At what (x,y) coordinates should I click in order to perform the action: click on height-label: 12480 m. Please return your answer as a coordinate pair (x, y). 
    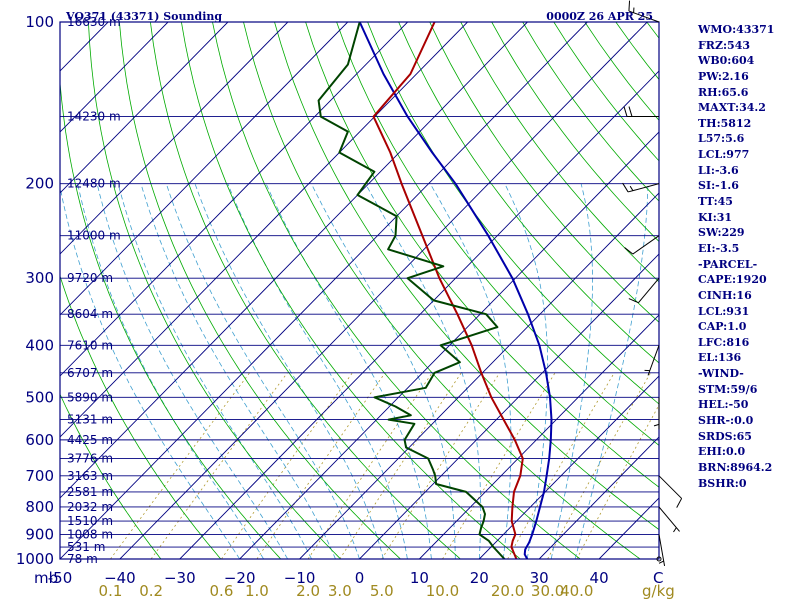
    Looking at the image, I should click on (94, 184).